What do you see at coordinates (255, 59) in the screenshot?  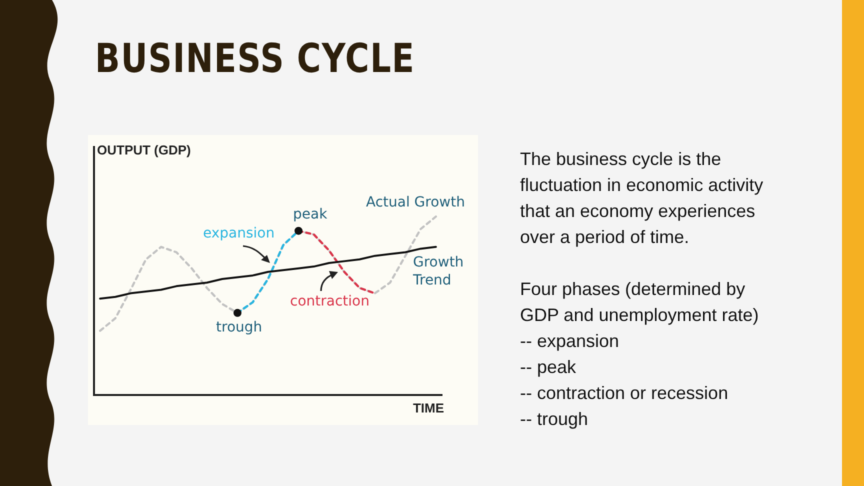 I see `chart-title: BUSINESS CYCLE` at bounding box center [255, 59].